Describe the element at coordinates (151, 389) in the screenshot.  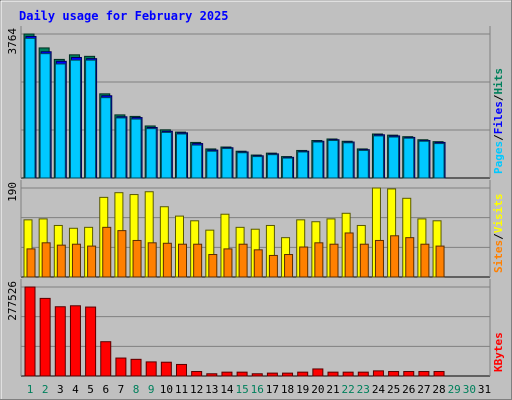
I see `x-tick-label: 9` at that location.